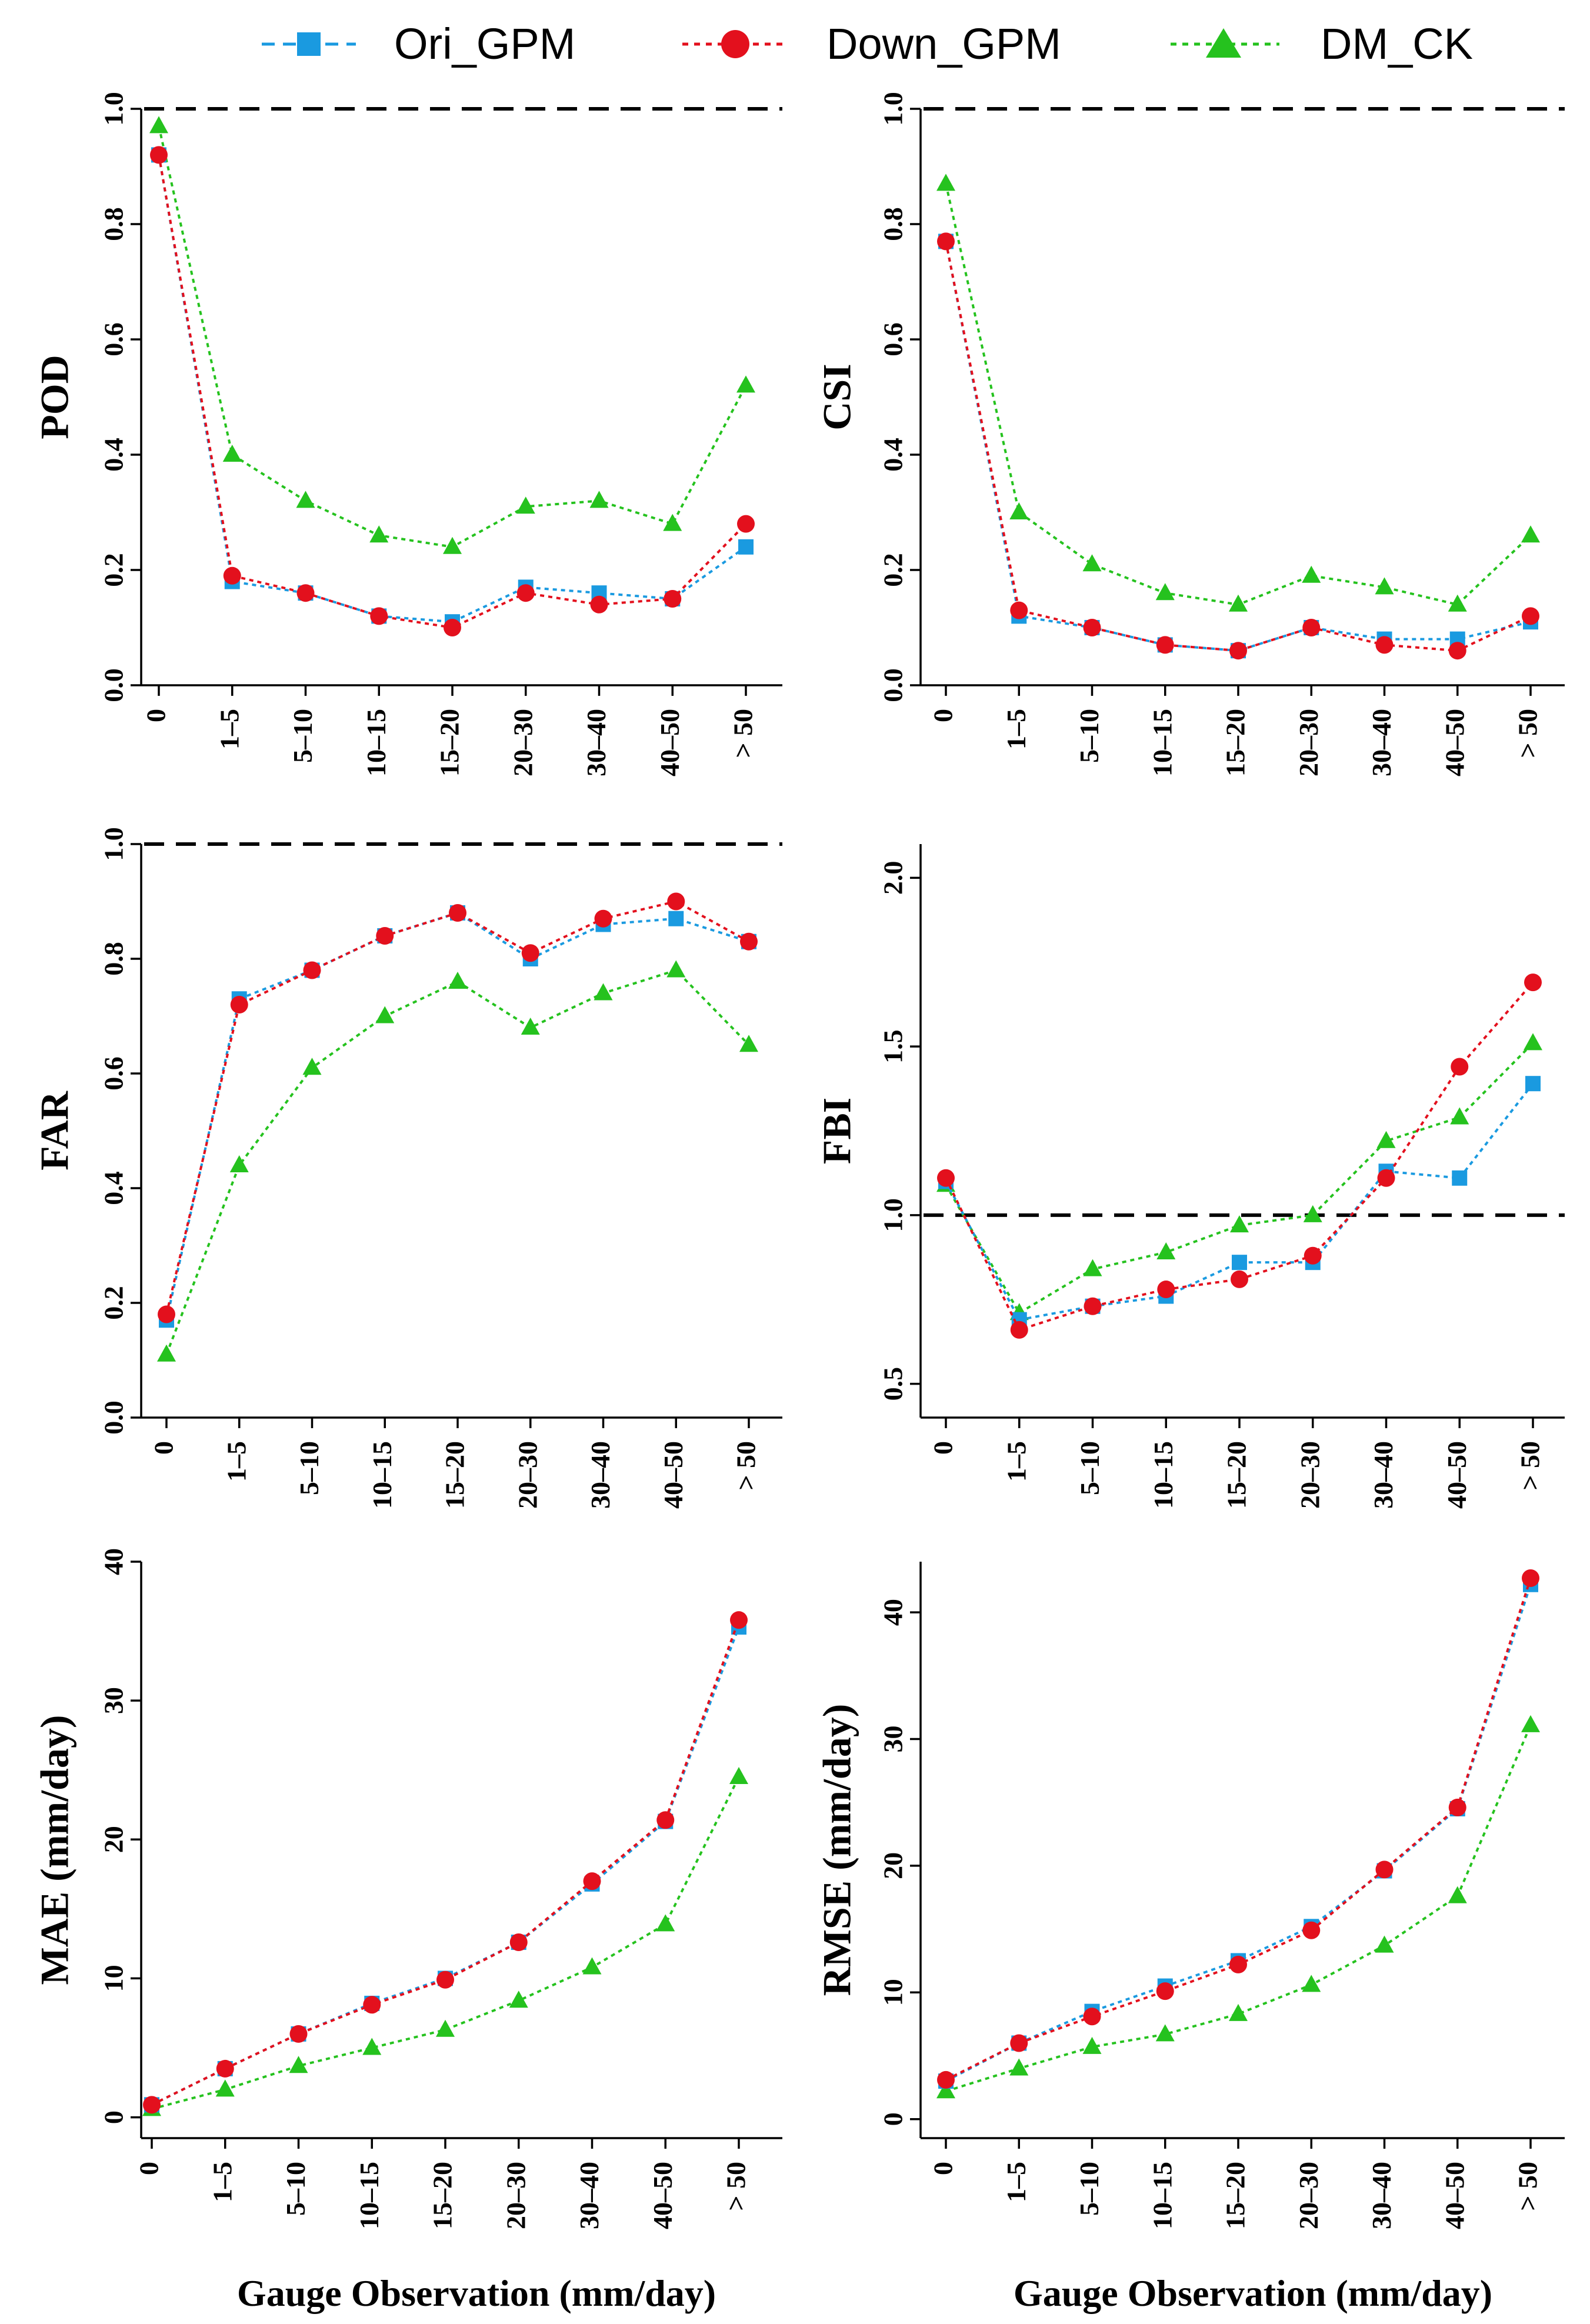 This screenshot has width=1590, height=2324. Describe the element at coordinates (893, 339) in the screenshot. I see `csi-y-tick-label: 0.6` at that location.